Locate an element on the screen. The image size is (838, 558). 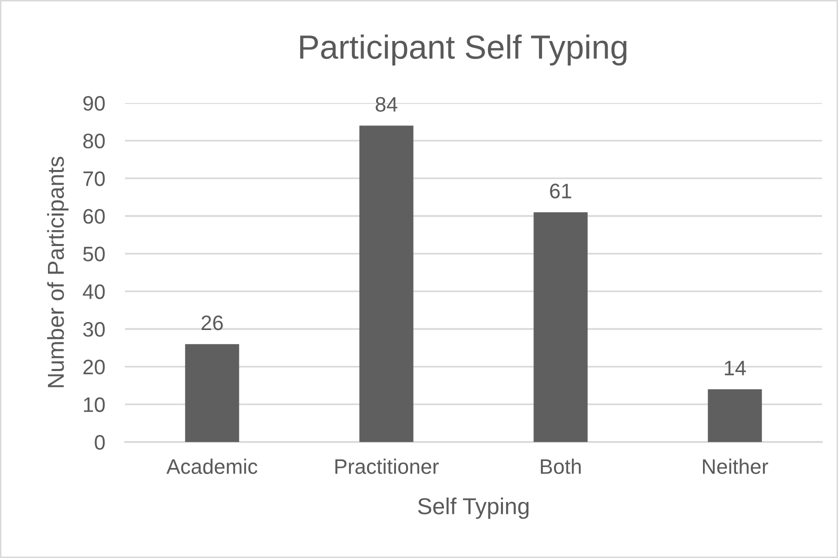
y-tick-label: 0 is located at coordinates (99, 442).